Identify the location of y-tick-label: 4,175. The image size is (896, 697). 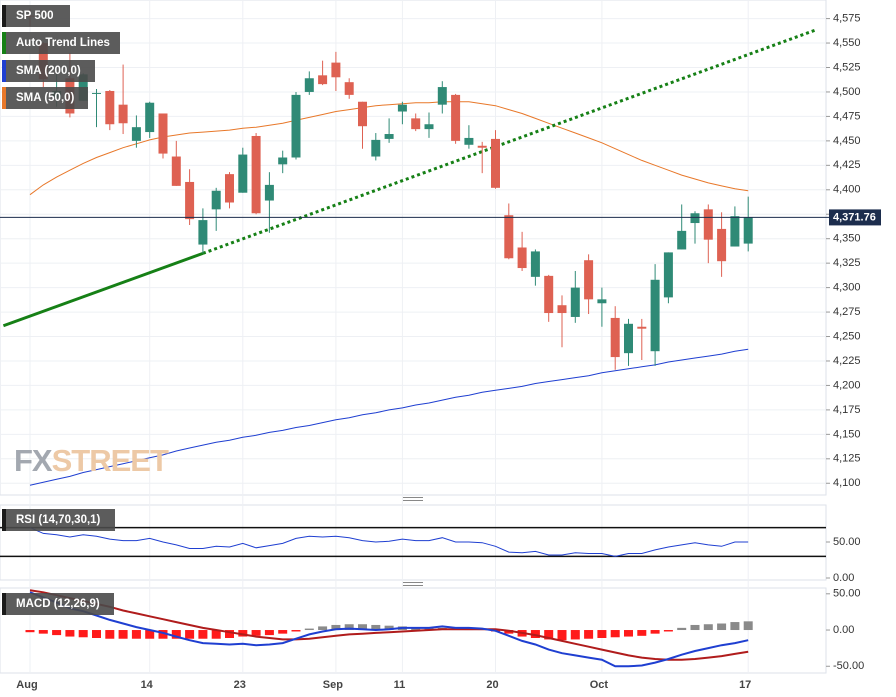
(847, 410).